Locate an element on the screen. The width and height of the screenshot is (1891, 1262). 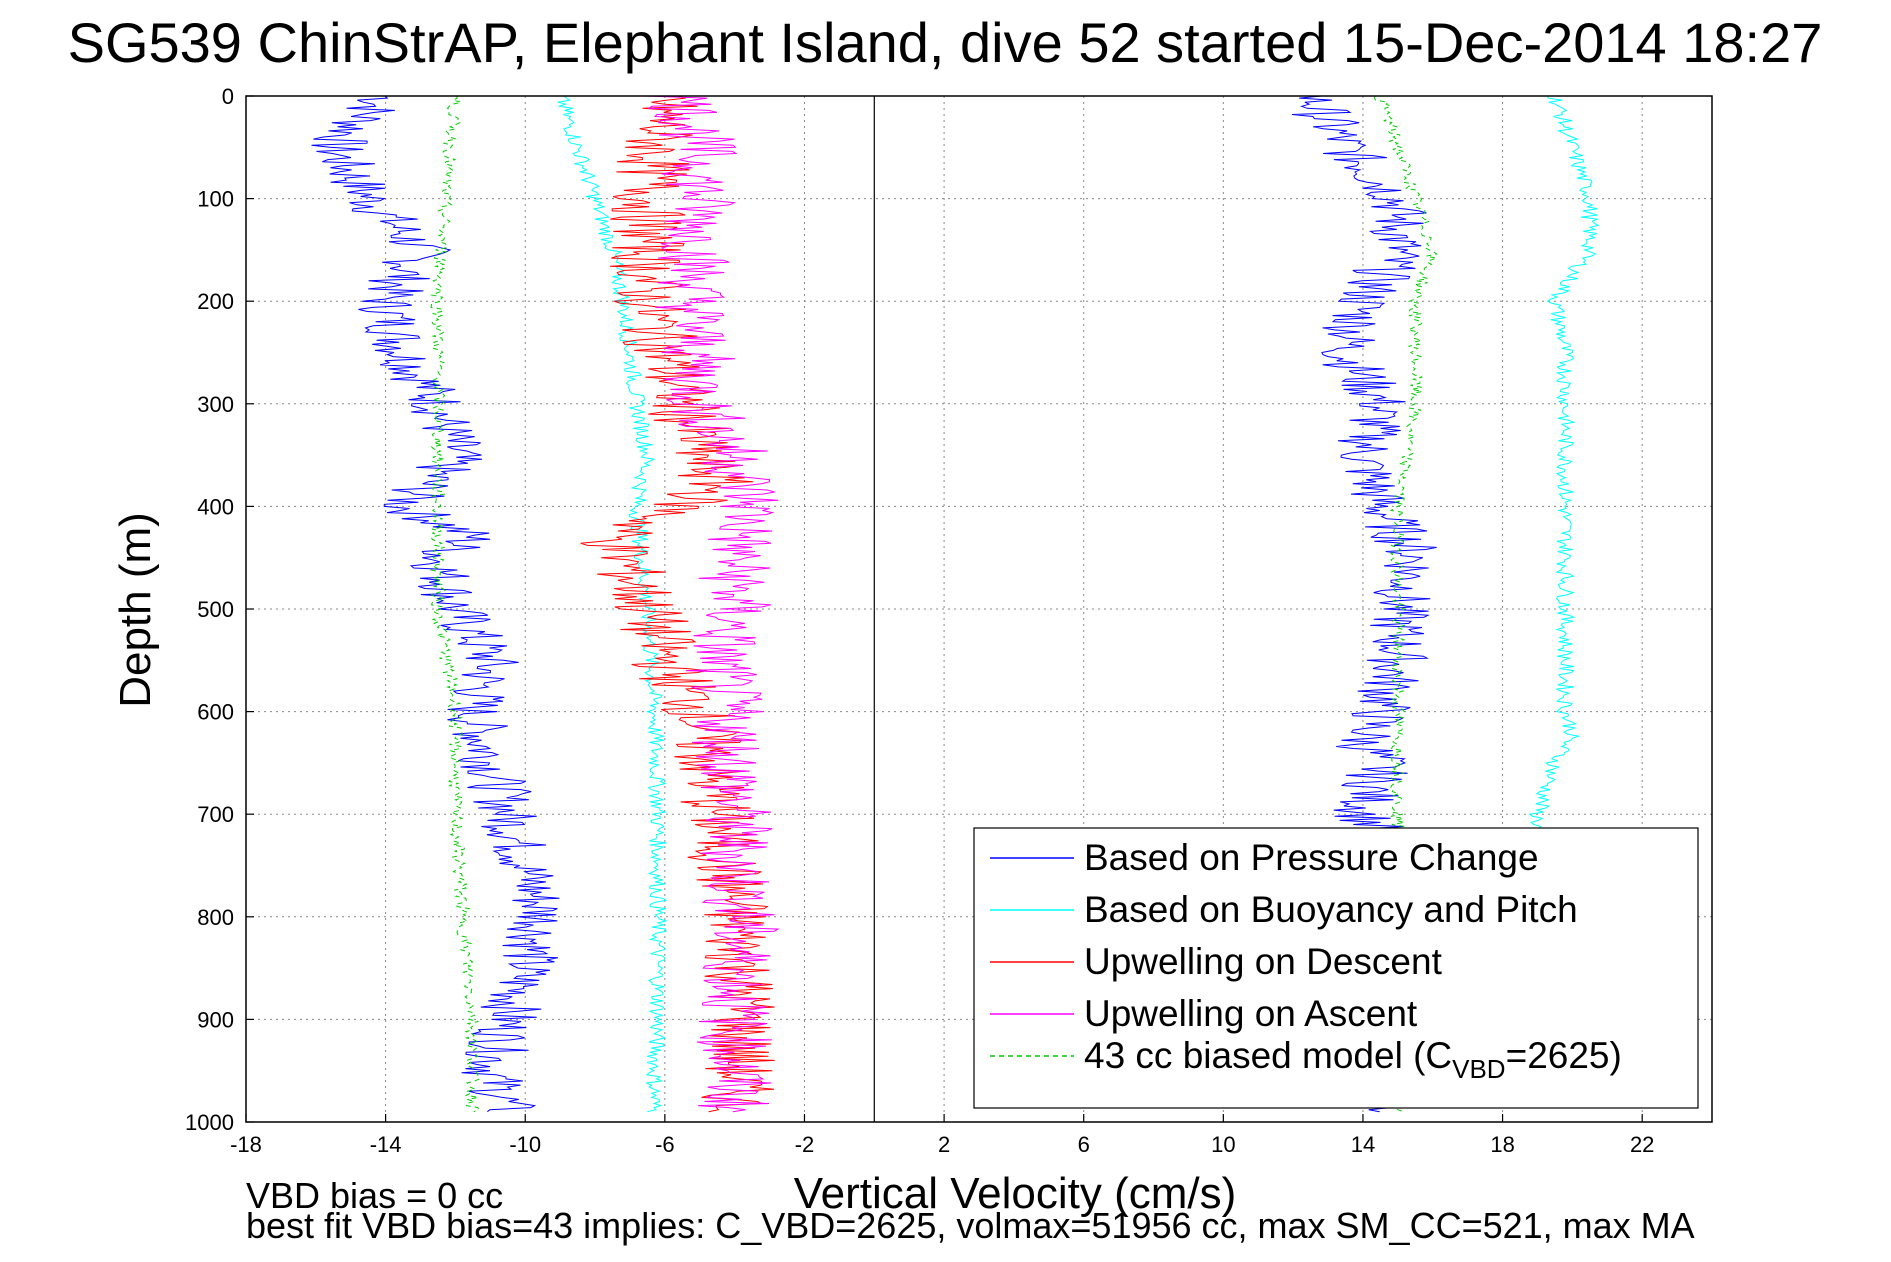
y-tick-label: 900 is located at coordinates (215, 1019).